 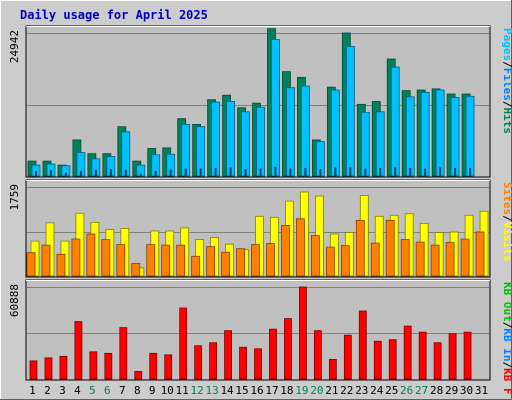 I want to click on x-tick-day-3: 3, so click(x=62, y=390).